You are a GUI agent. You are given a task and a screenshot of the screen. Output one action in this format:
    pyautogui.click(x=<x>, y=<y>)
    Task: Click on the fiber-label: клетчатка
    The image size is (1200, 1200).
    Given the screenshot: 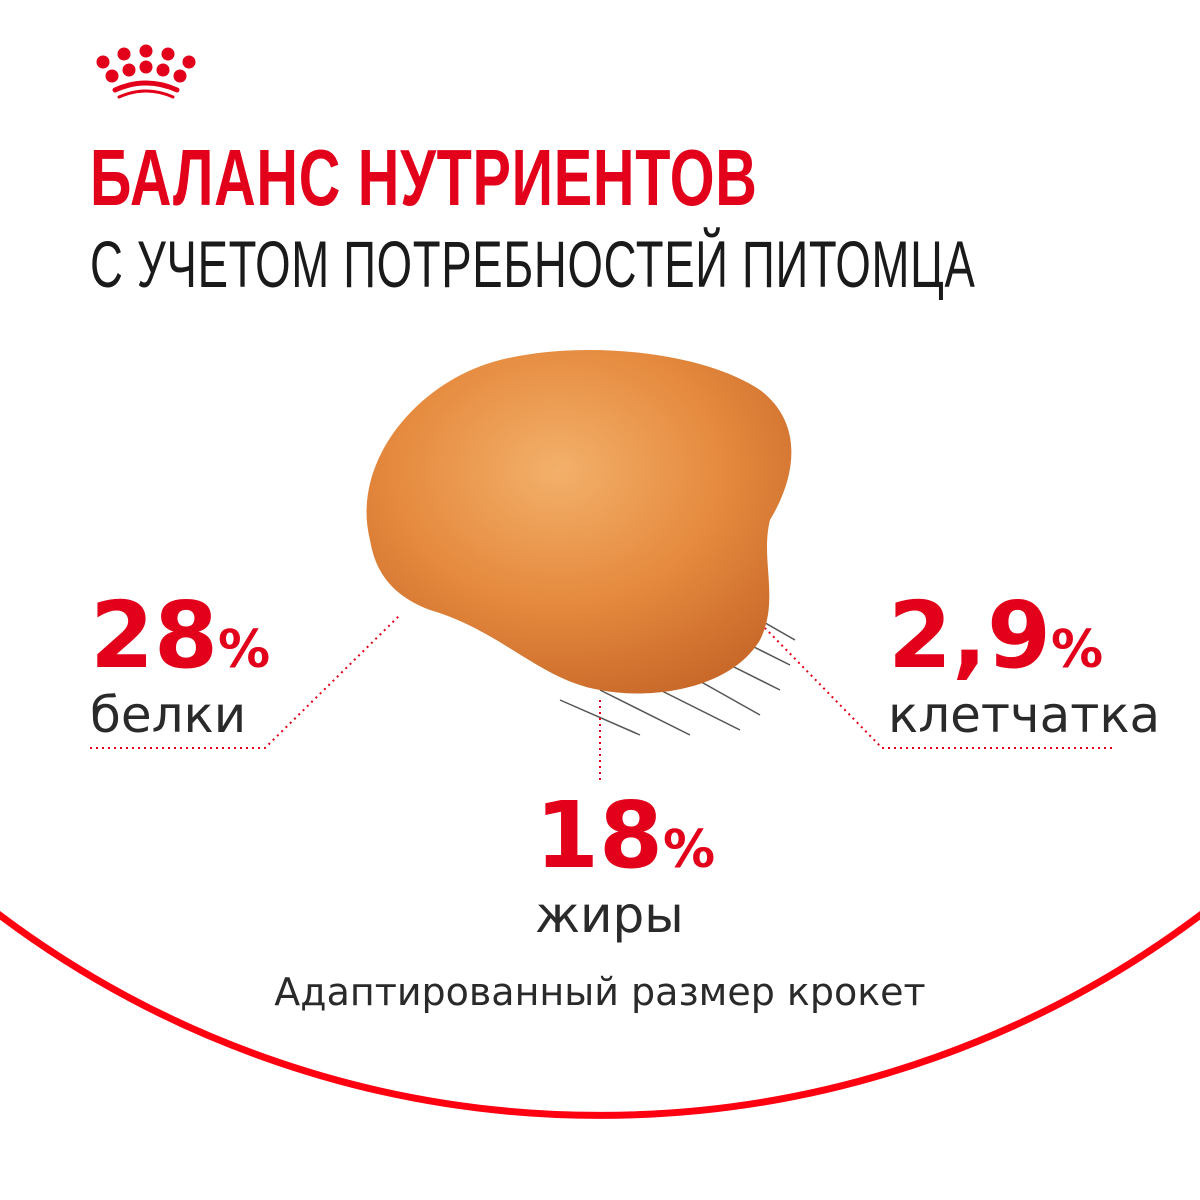 What is the action you would take?
    pyautogui.click(x=1024, y=715)
    